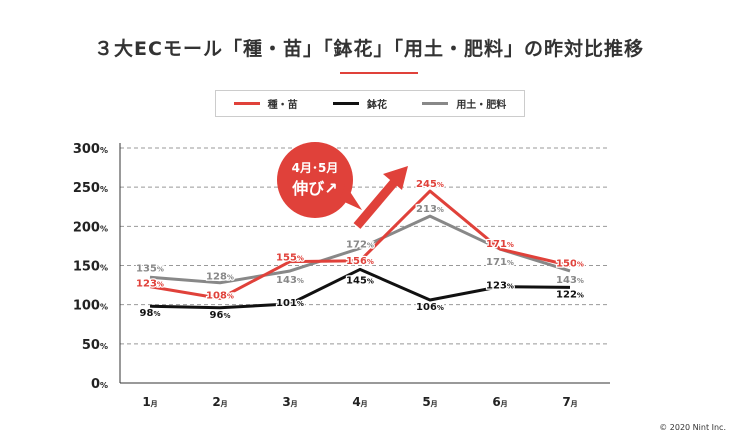  I want to click on callout-bubble, so click(315, 180).